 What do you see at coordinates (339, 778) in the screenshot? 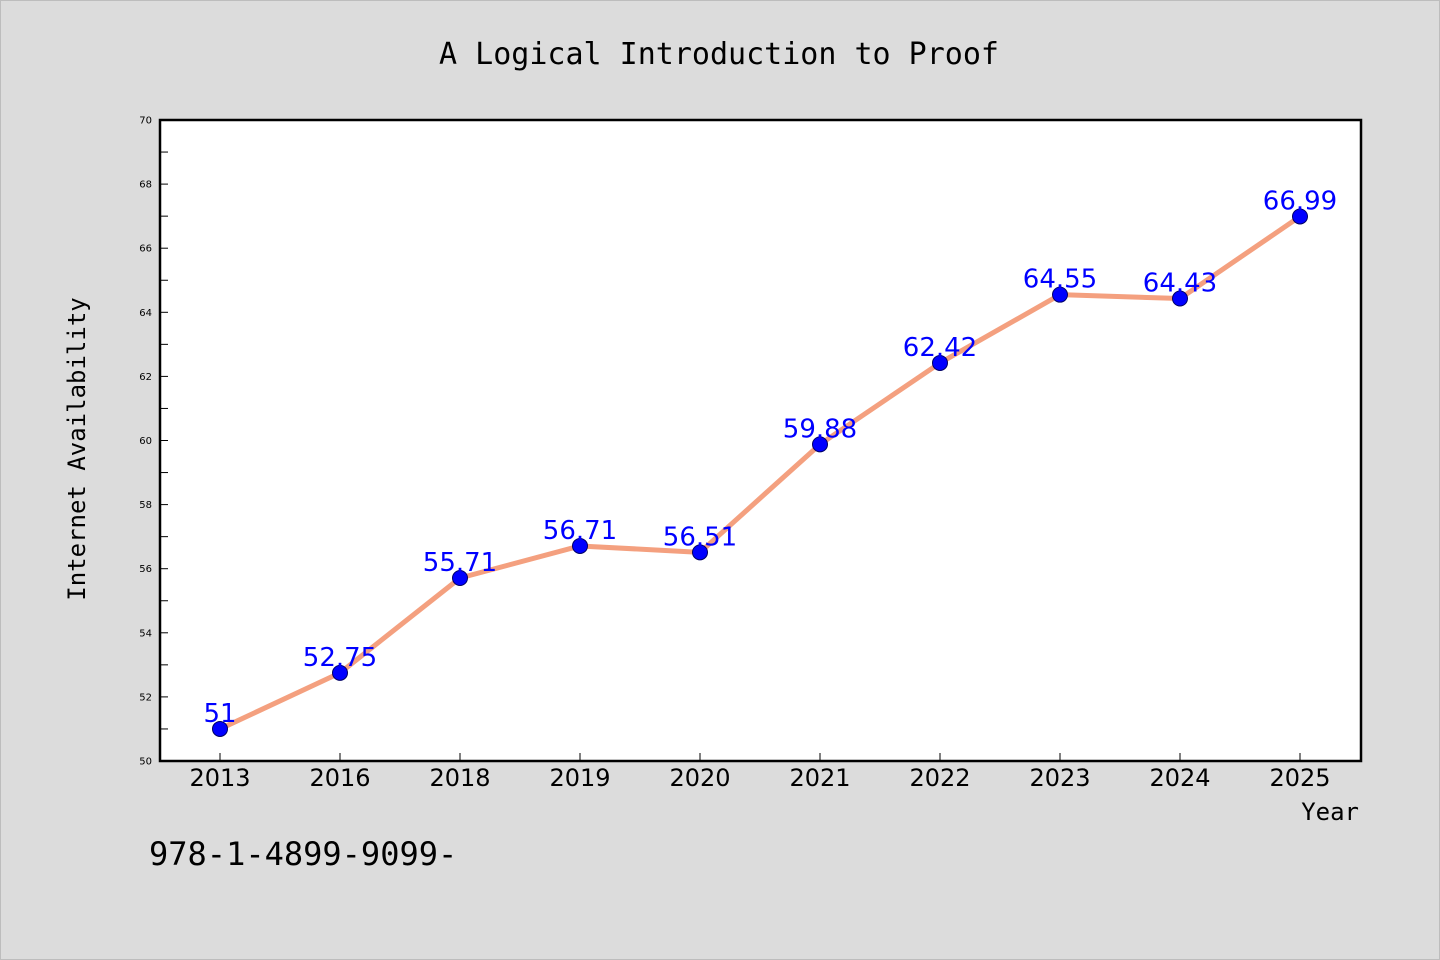
I see `x-tick-label: 2016` at bounding box center [339, 778].